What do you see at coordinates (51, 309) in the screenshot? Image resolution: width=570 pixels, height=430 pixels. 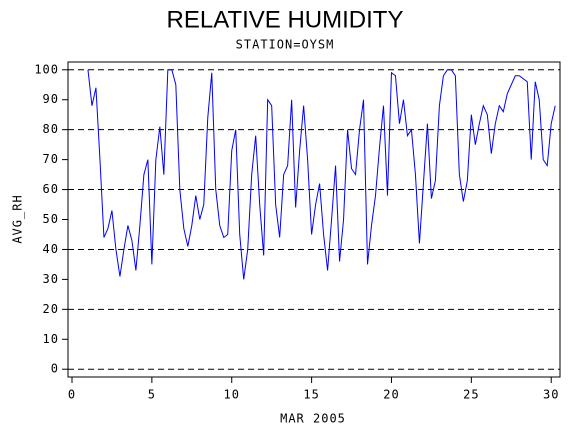 I see `y-tick-label: 20` at bounding box center [51, 309].